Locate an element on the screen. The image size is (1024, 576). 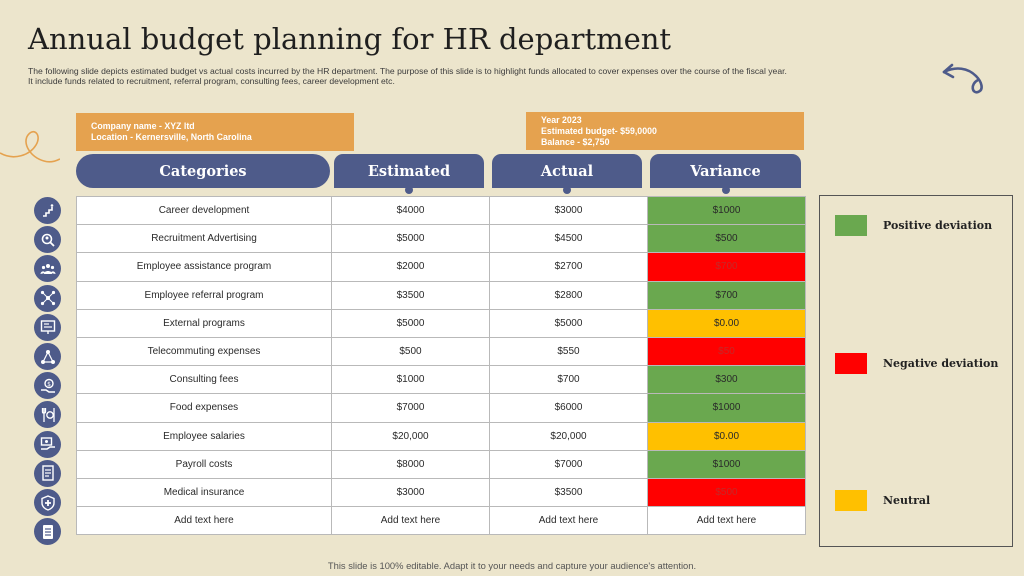
cell-actual: $2800 is located at coordinates (568, 295).